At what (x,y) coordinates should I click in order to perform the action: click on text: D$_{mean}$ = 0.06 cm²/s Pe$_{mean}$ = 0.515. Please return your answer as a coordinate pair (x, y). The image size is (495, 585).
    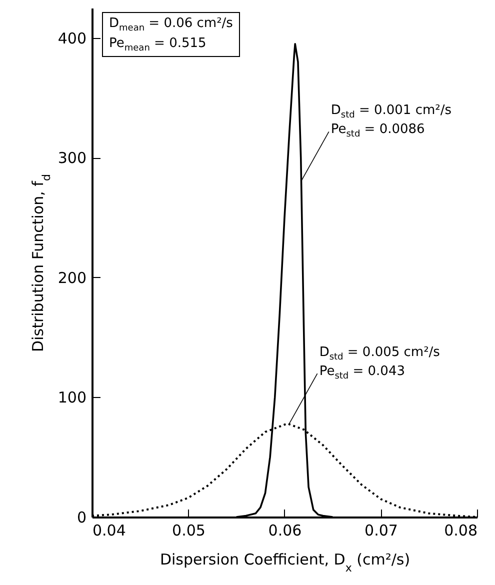
    Looking at the image, I should click on (171, 35).